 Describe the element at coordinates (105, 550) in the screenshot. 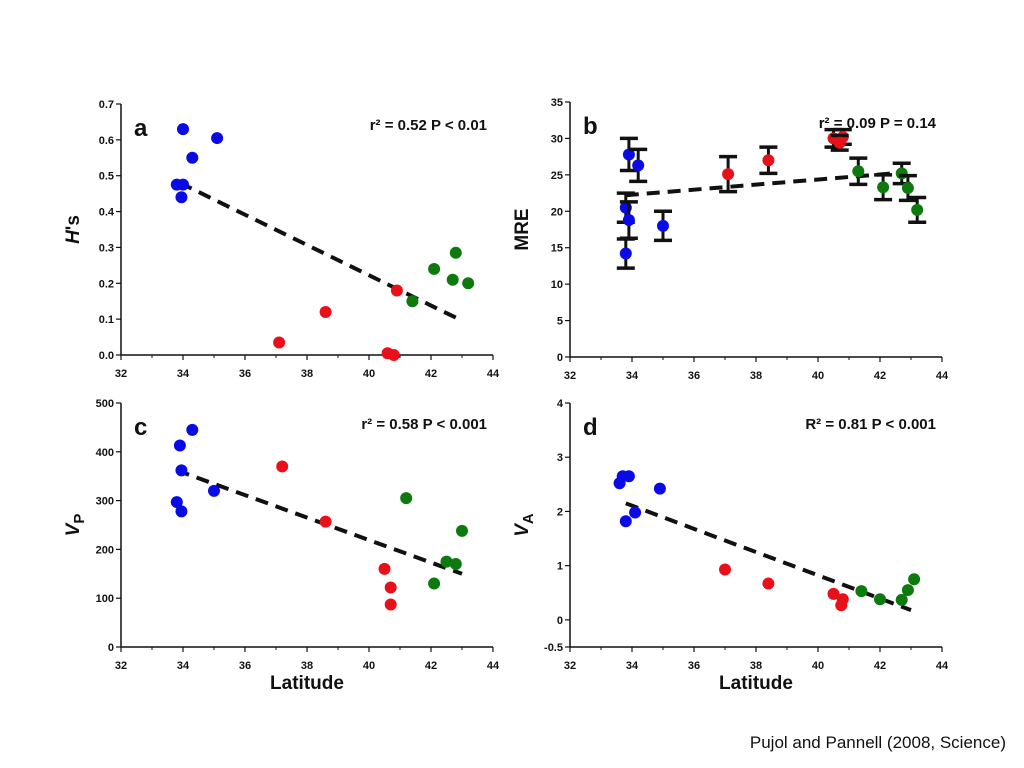

I see `y-tick-label: 200` at that location.